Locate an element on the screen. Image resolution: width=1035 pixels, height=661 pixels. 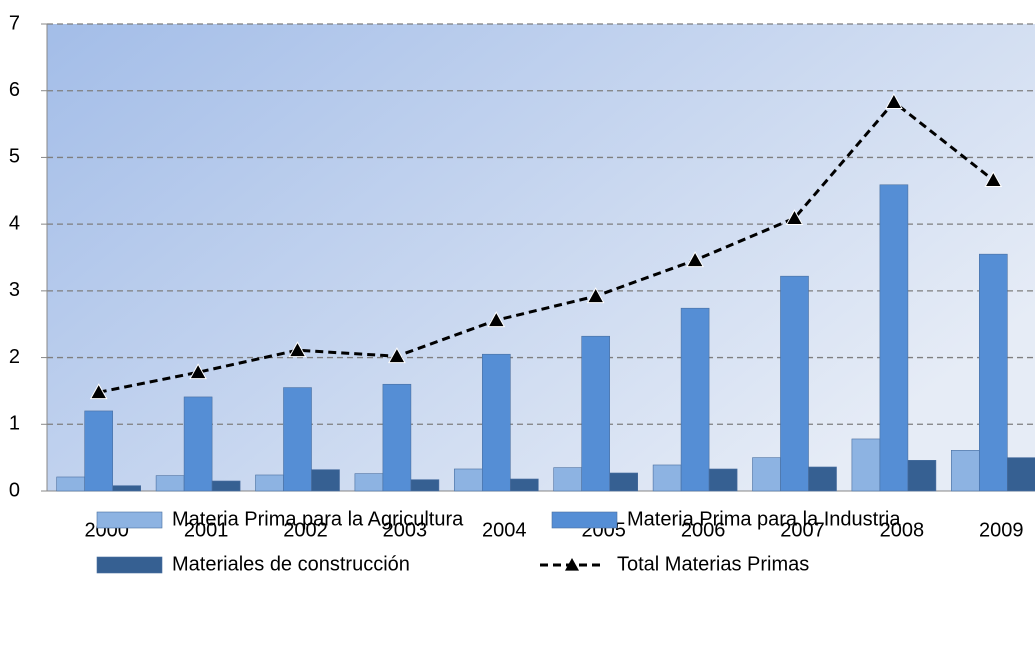
legend-label: Materia Prima para la Industria is located at coordinates (764, 519).